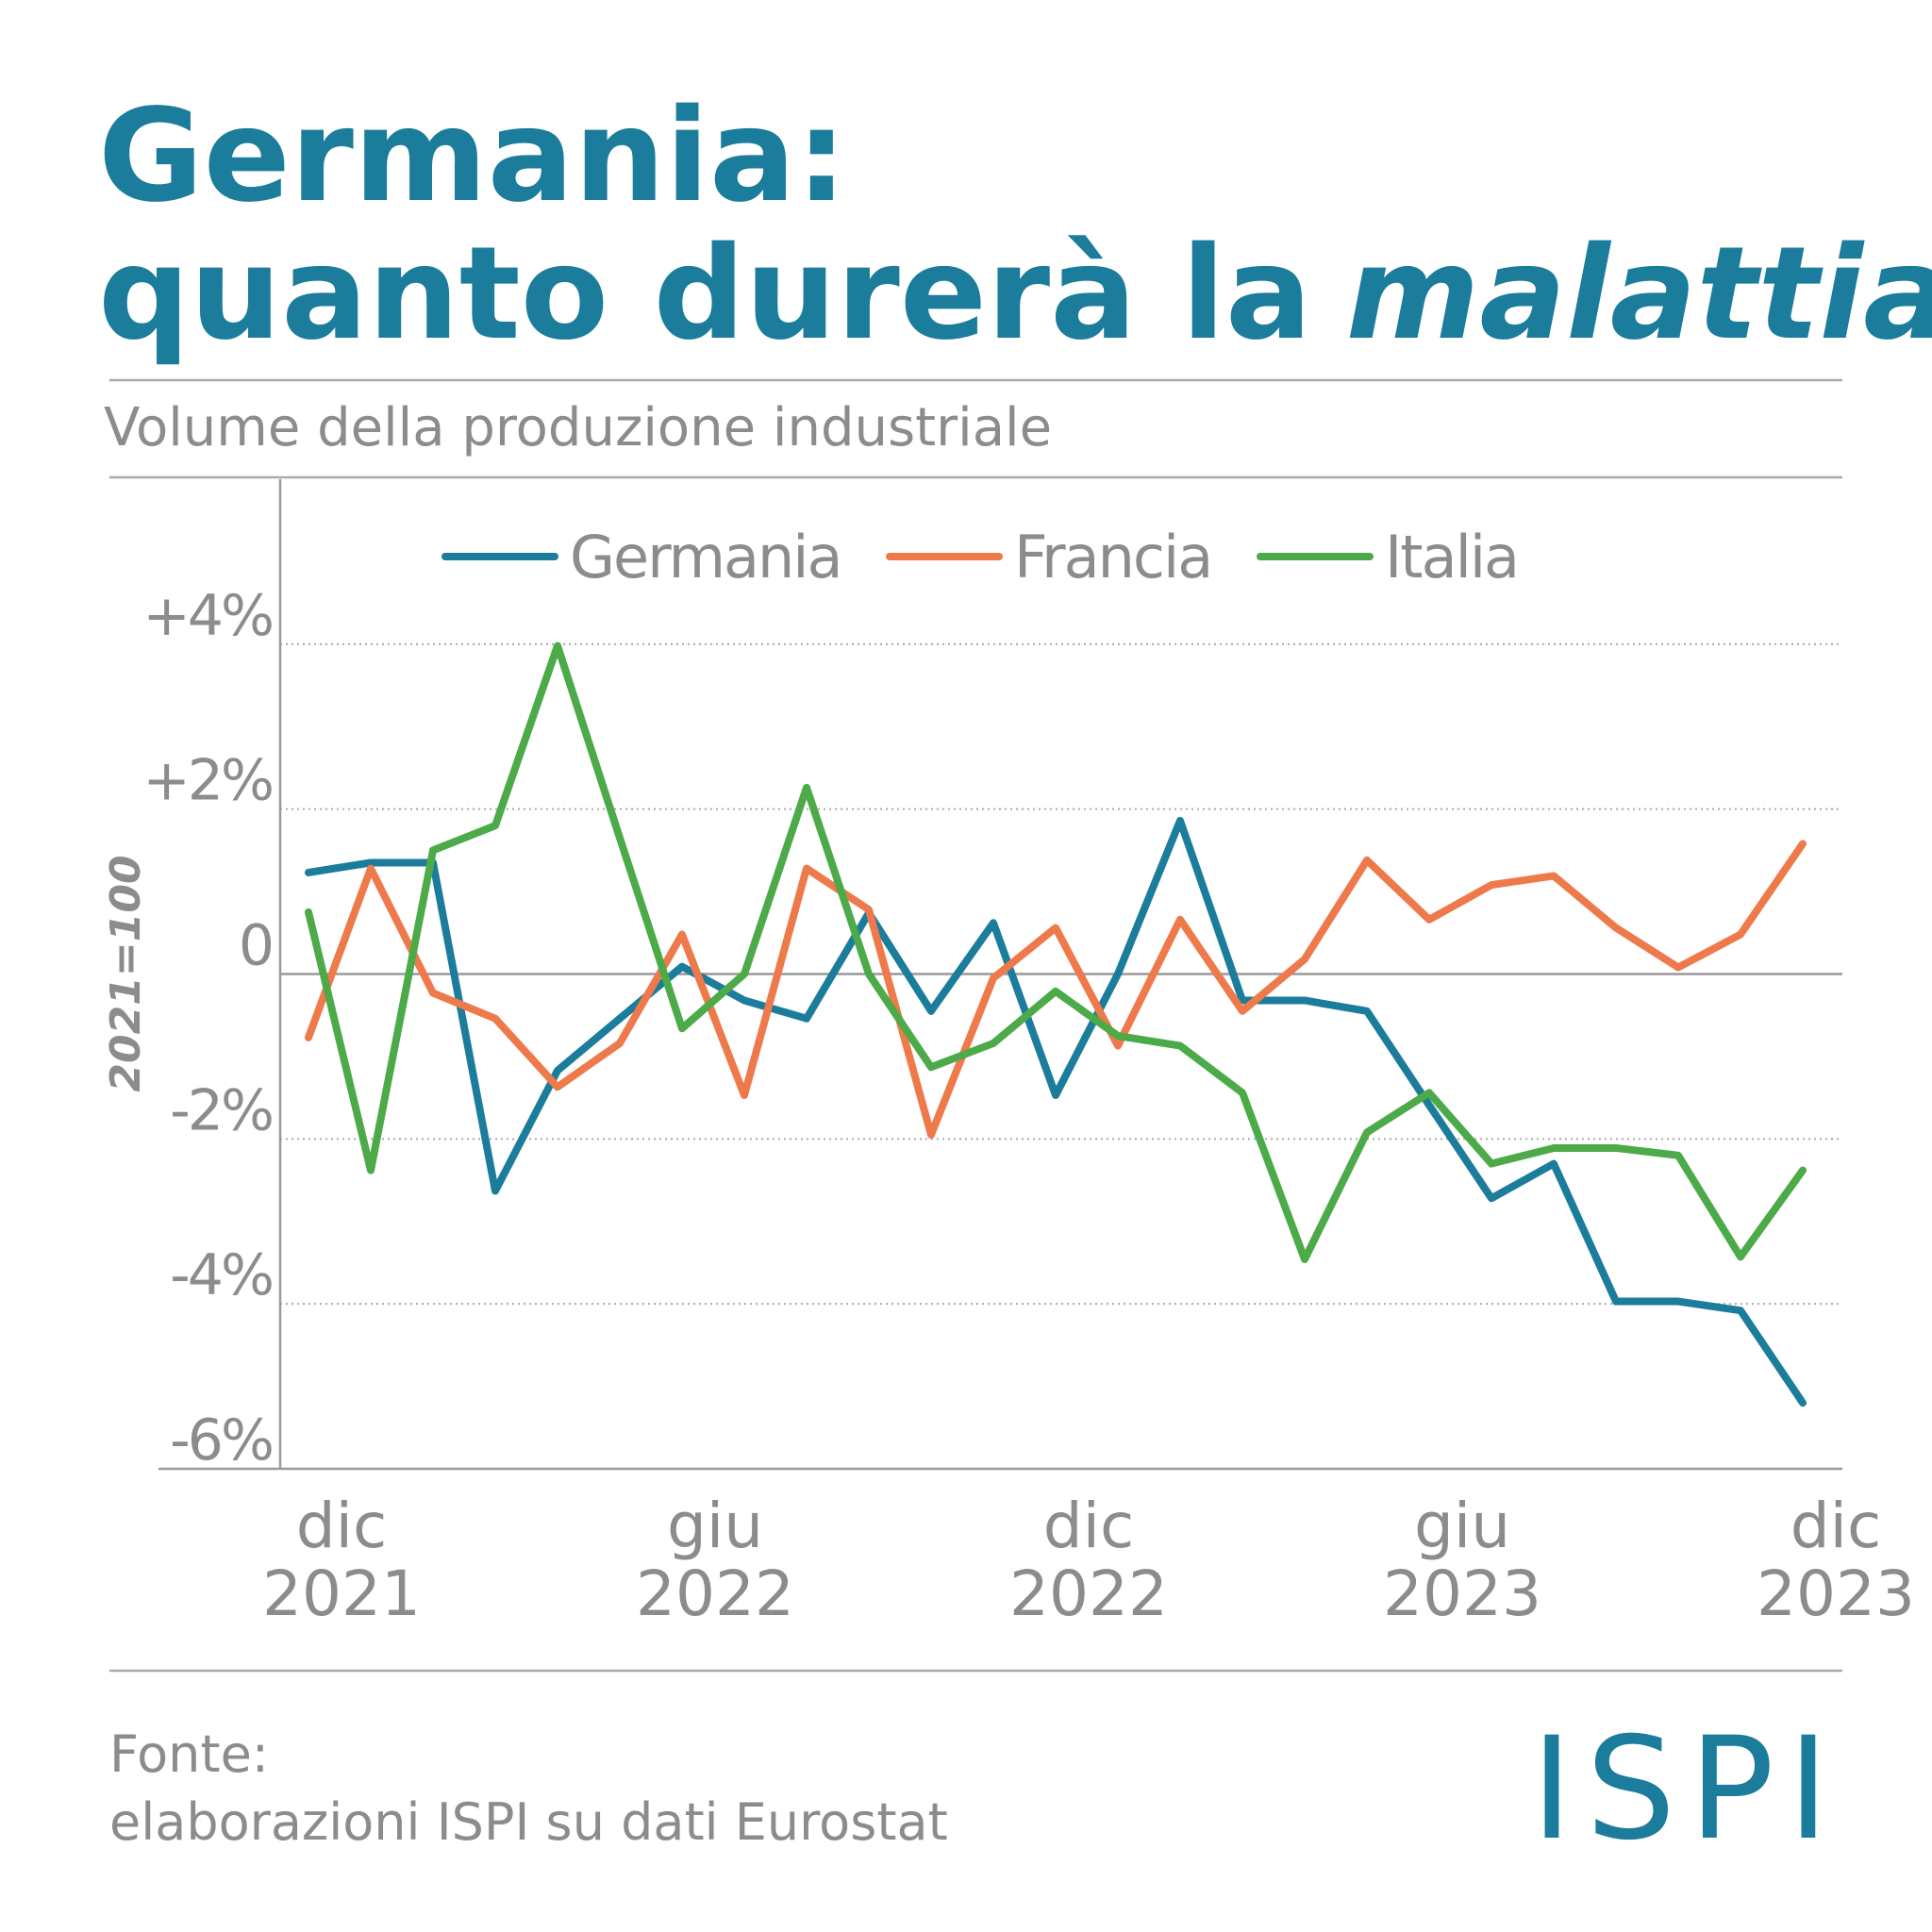  Describe the element at coordinates (189, 1754) in the screenshot. I see `source: Fonte:` at that location.